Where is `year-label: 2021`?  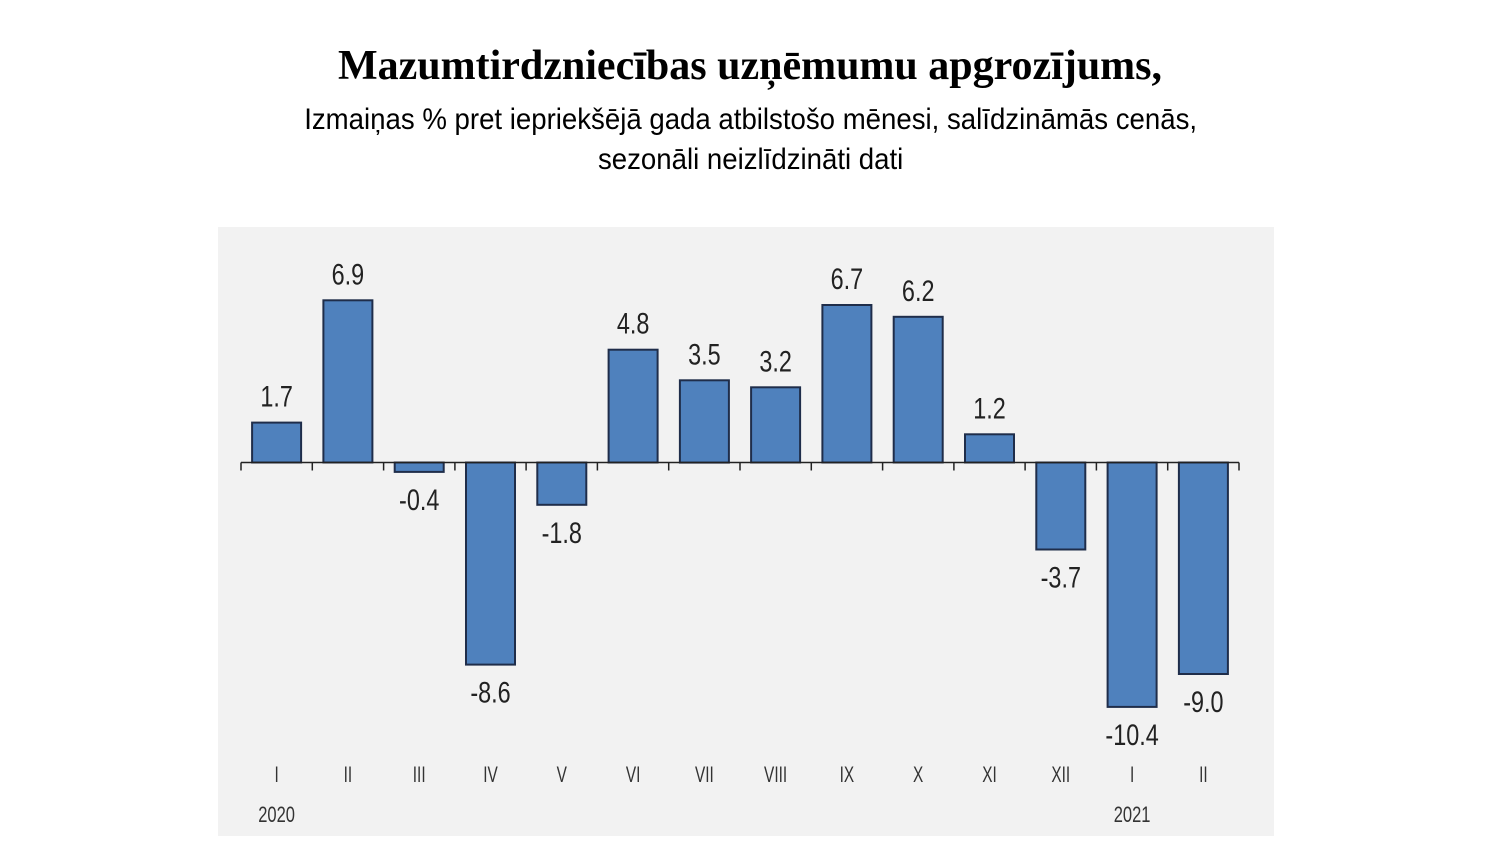 year-label: 2021 is located at coordinates (1132, 815).